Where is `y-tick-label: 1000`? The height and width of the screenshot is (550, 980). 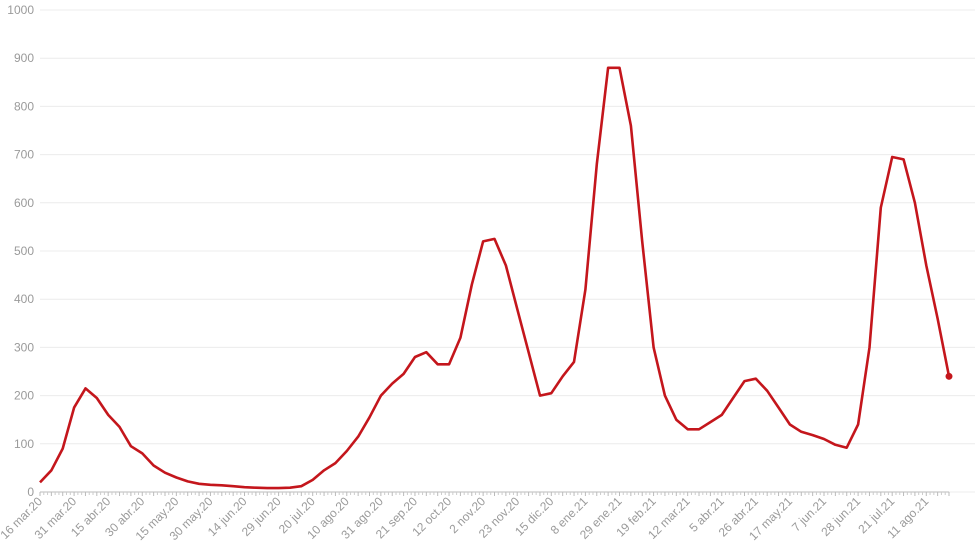
y-tick-label: 1000 is located at coordinates (20, 10).